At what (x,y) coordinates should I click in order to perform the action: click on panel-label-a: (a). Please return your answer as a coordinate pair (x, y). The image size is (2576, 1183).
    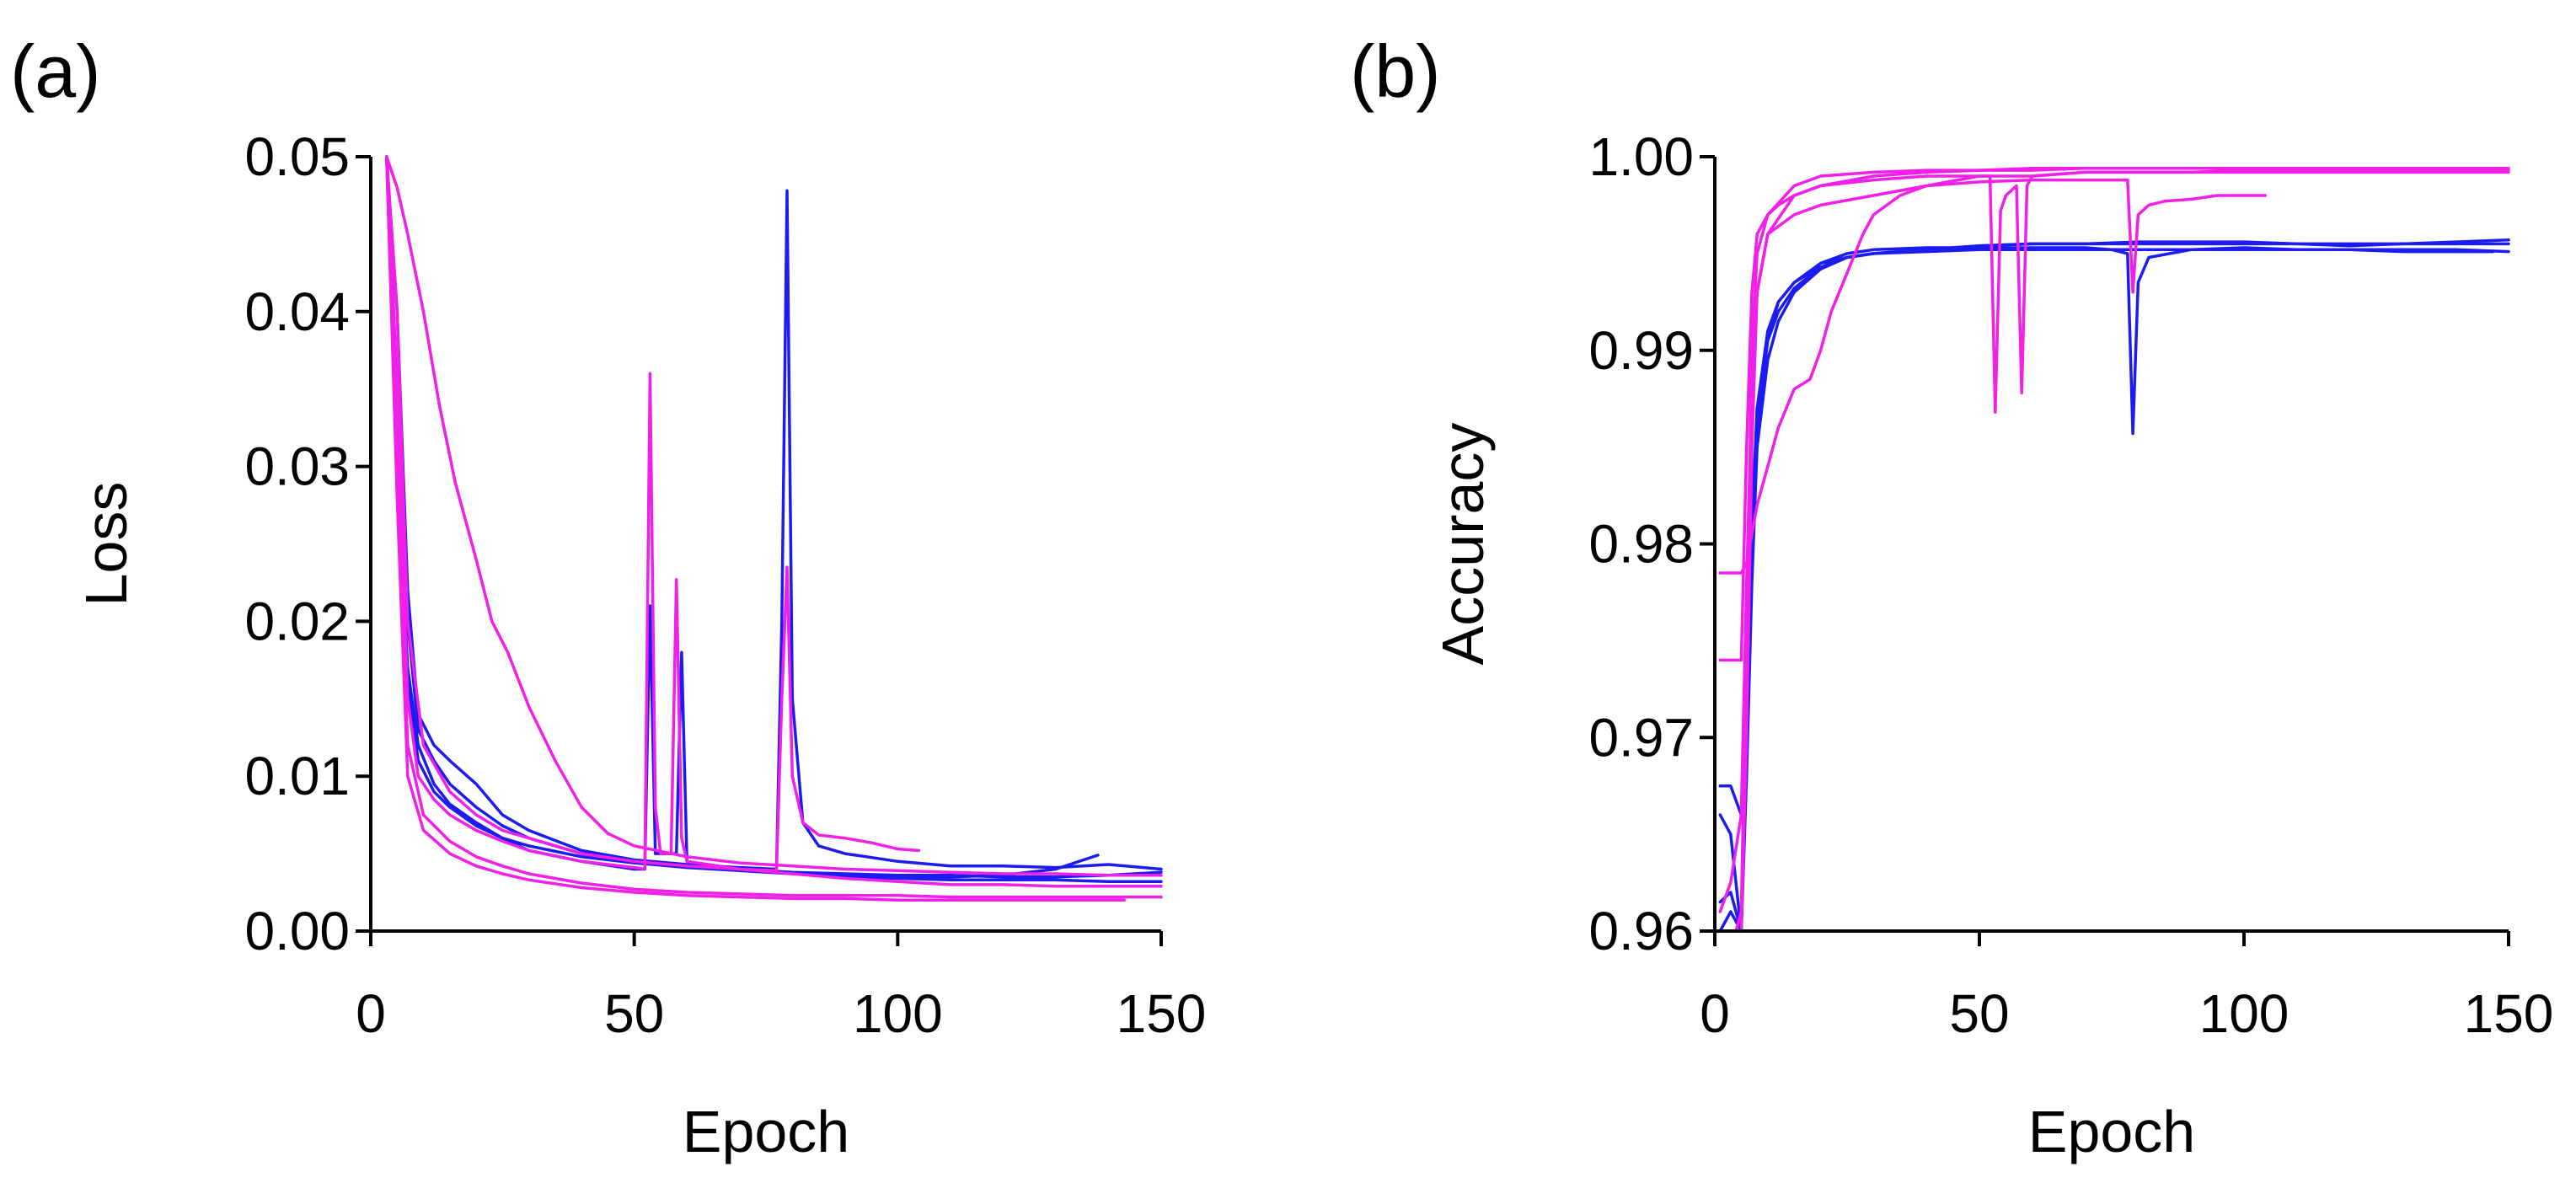
    Looking at the image, I should click on (55, 71).